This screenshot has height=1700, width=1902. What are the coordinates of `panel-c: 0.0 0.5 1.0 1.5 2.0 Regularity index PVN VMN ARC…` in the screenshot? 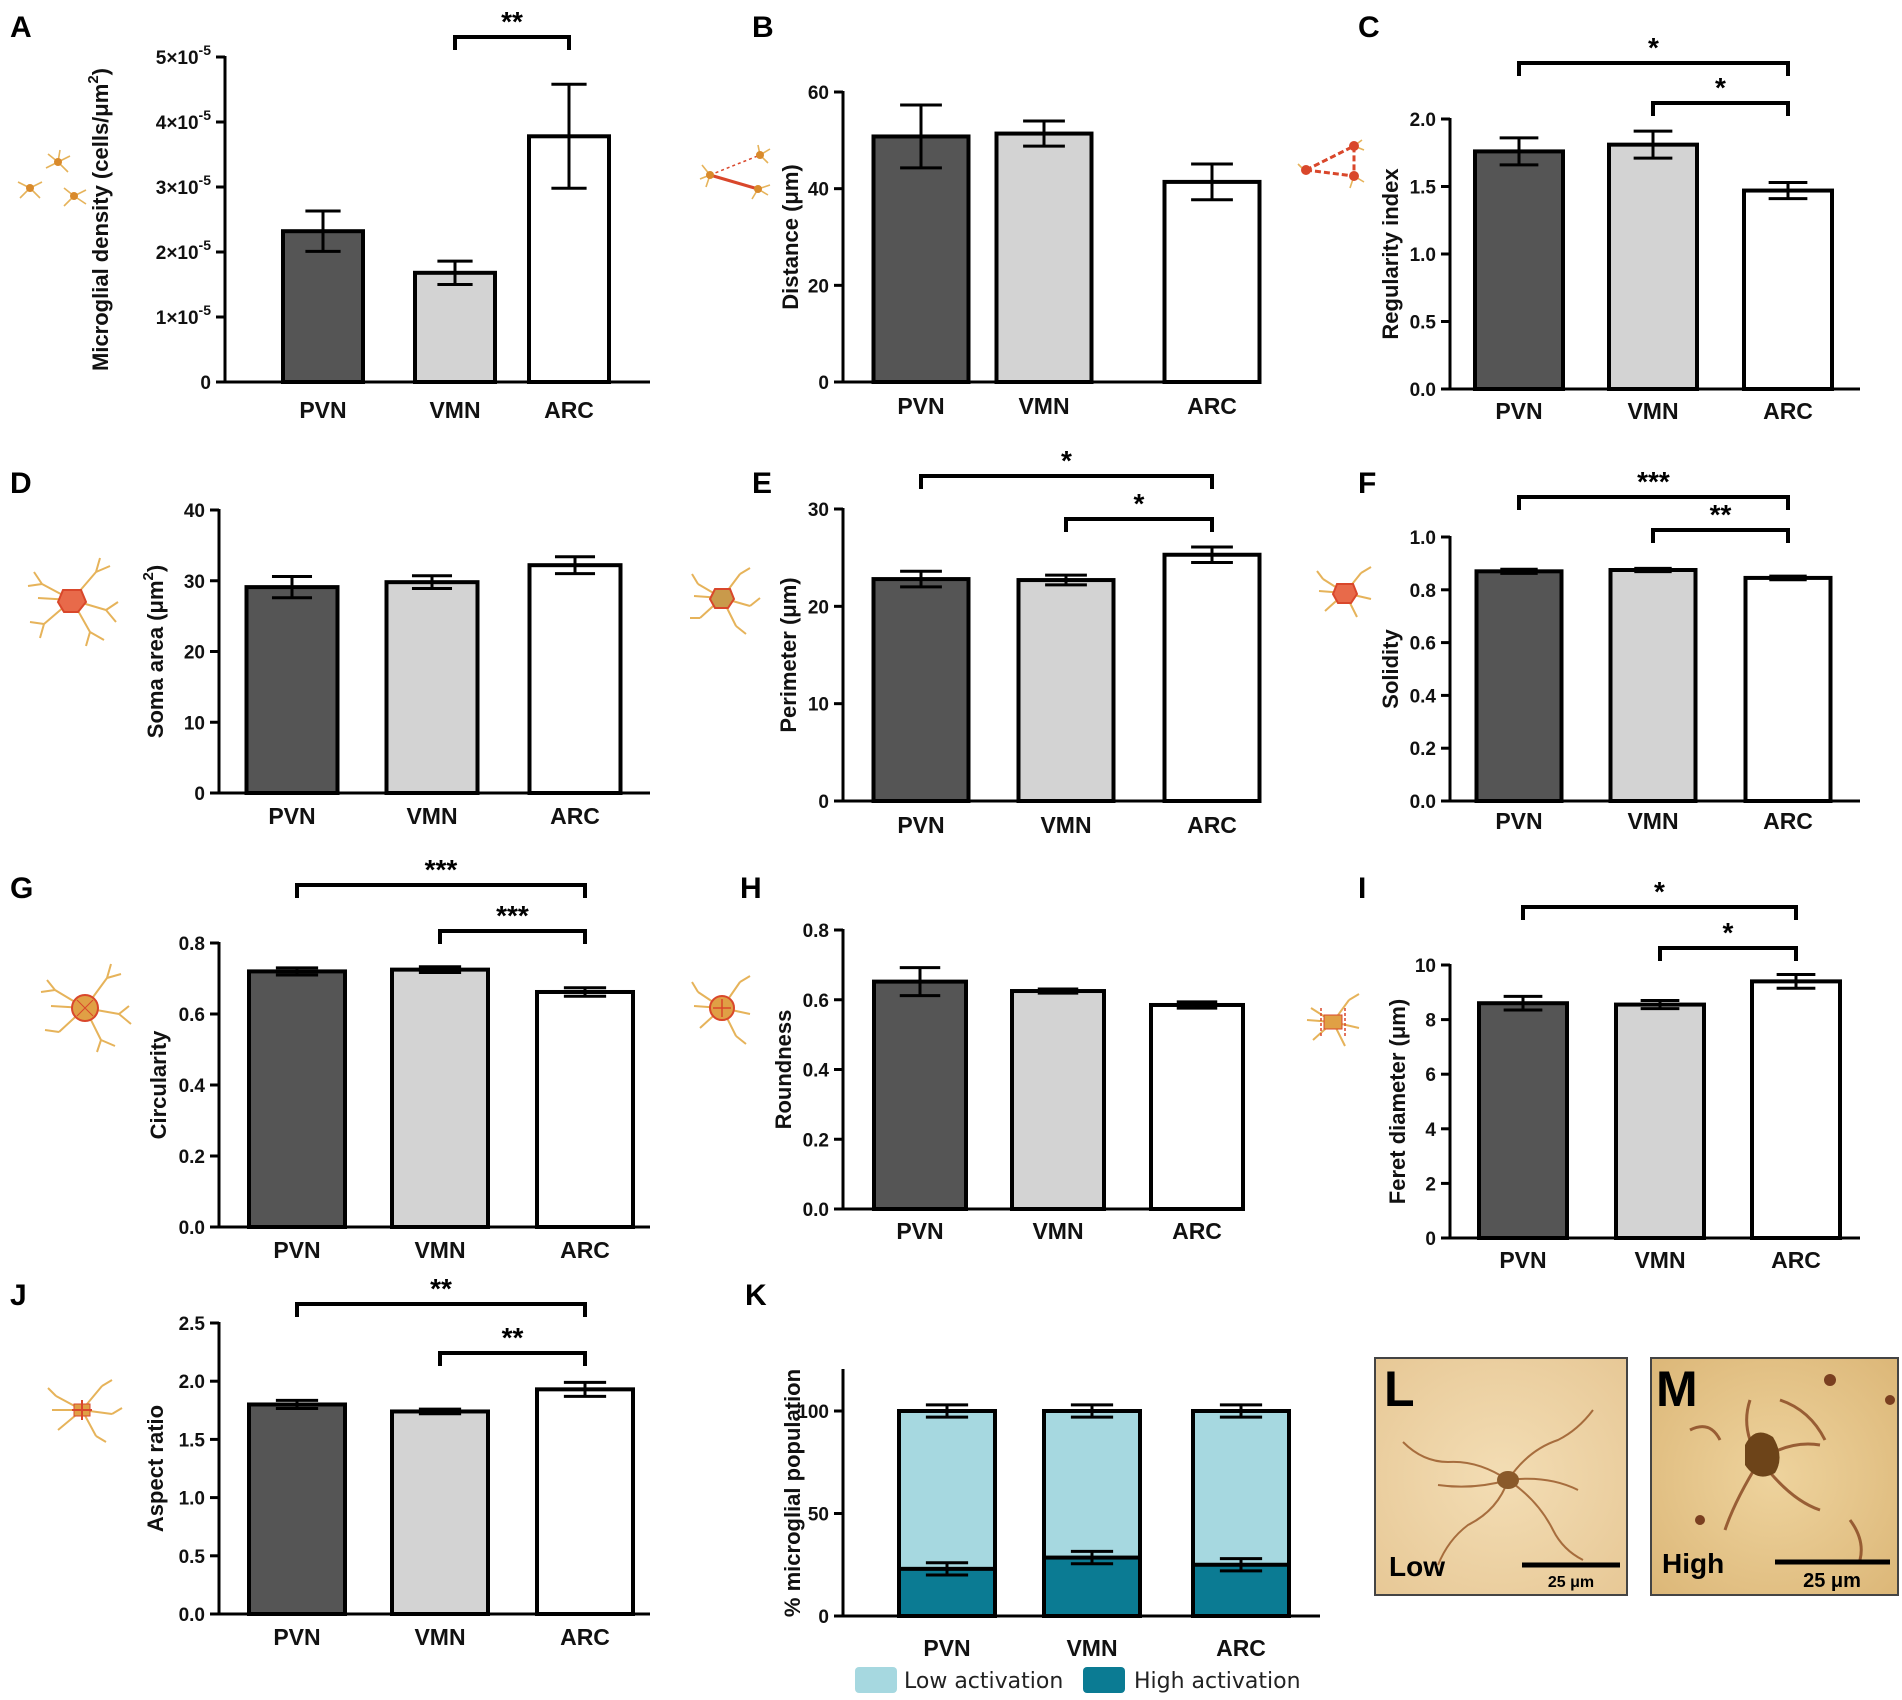 It's located at (1578, 228).